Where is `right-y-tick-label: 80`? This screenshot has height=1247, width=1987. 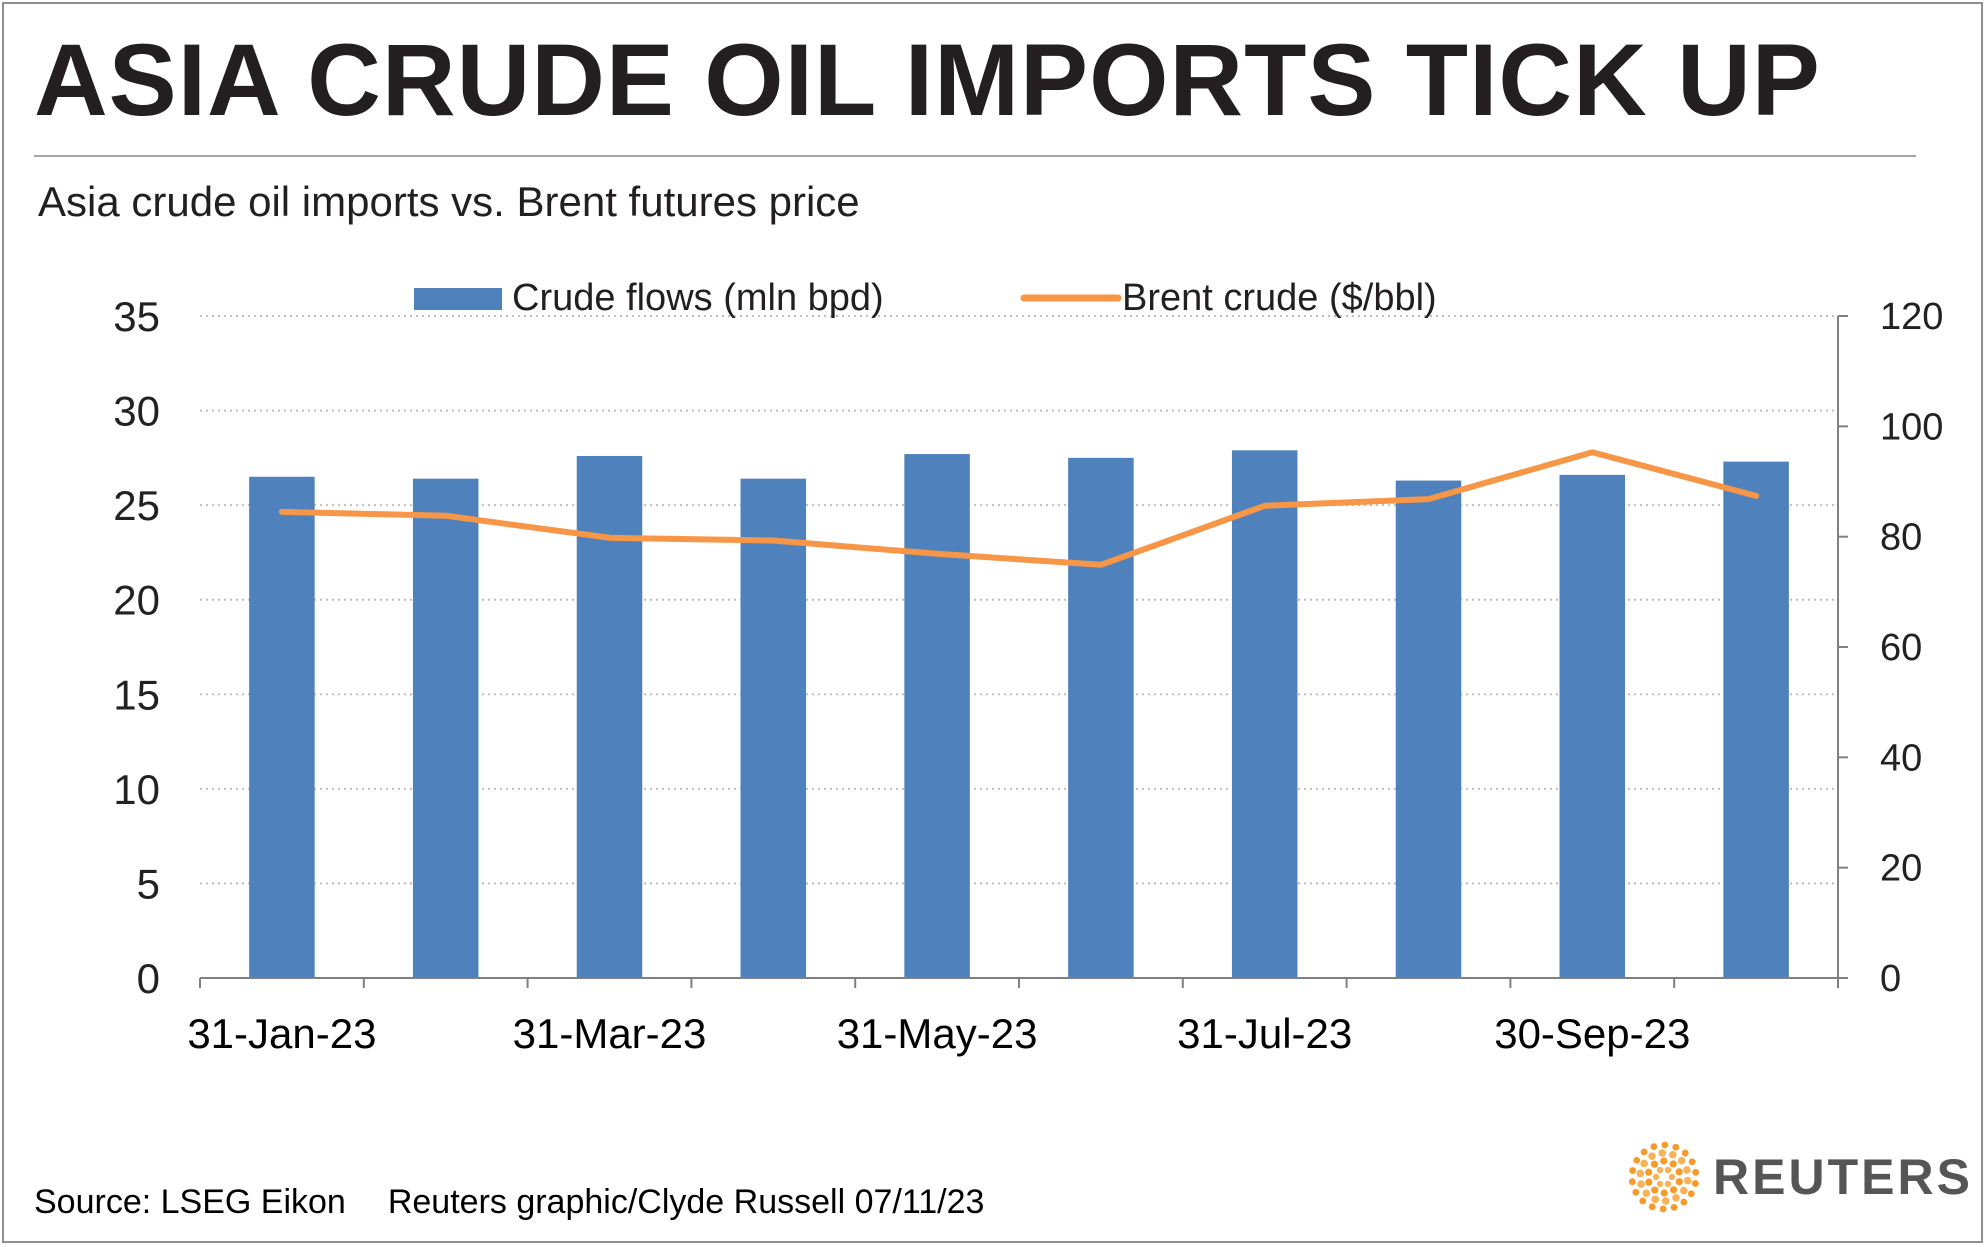 right-y-tick-label: 80 is located at coordinates (1901, 538).